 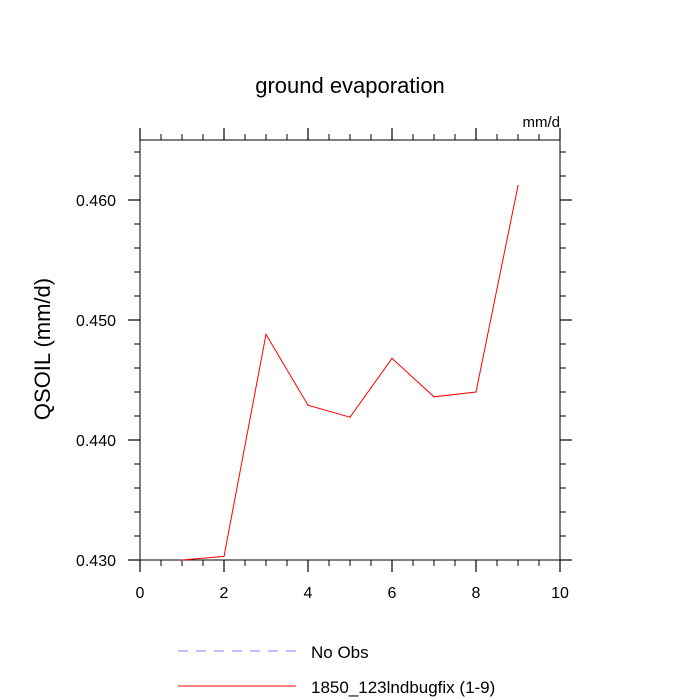 What do you see at coordinates (350, 85) in the screenshot?
I see `chart-title: ground evaporation` at bounding box center [350, 85].